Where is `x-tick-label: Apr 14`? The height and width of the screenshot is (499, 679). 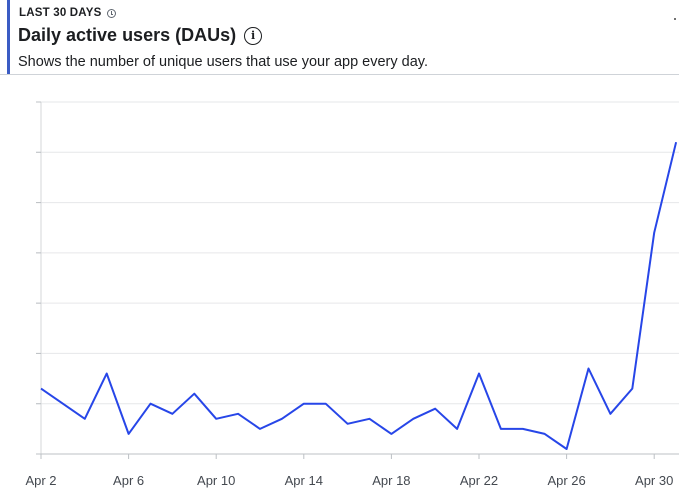
x-tick-label: Apr 14 is located at coordinates (304, 480).